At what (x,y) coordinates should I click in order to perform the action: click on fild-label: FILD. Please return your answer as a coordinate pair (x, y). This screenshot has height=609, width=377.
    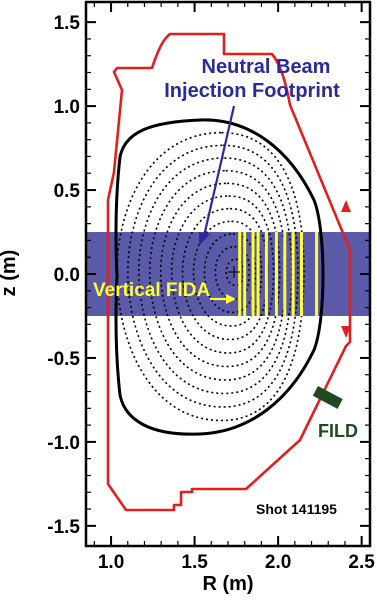
    Looking at the image, I should click on (338, 431).